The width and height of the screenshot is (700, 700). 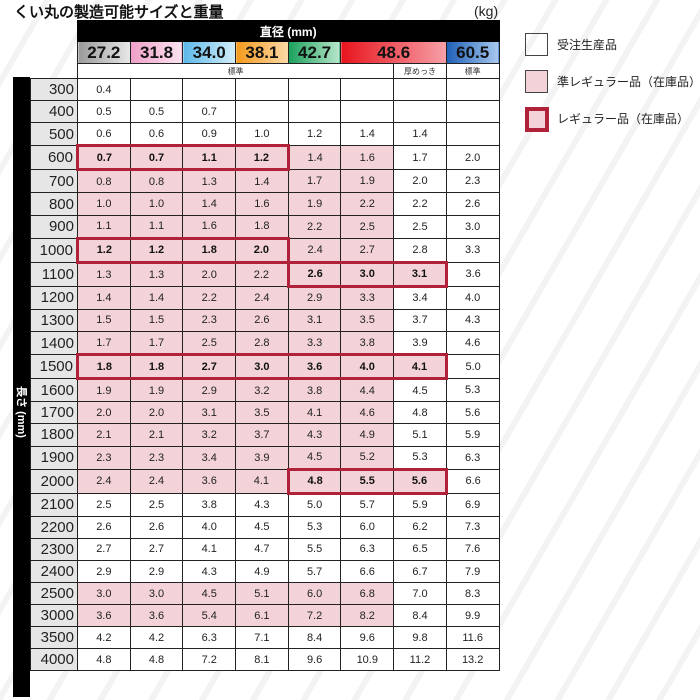 What do you see at coordinates (367, 250) in the screenshot?
I see `weight-cell: 2.7` at bounding box center [367, 250].